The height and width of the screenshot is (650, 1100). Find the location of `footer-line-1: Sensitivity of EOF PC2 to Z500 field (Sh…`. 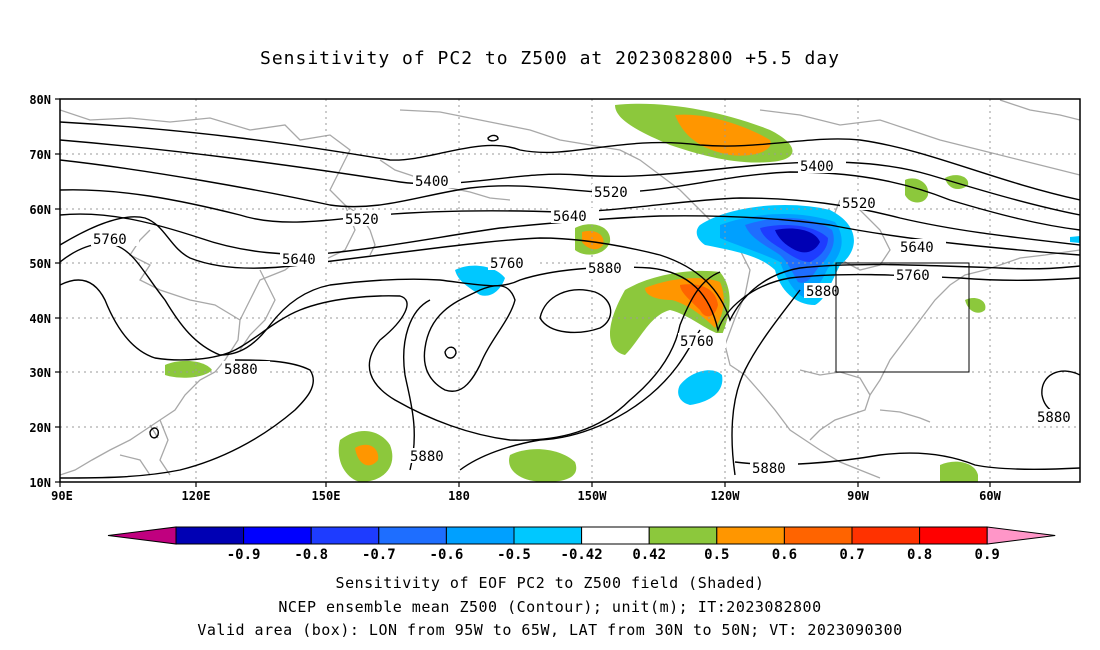

footer-line-1: Sensitivity of EOF PC2 to Z500 field (Sh… is located at coordinates (550, 583).